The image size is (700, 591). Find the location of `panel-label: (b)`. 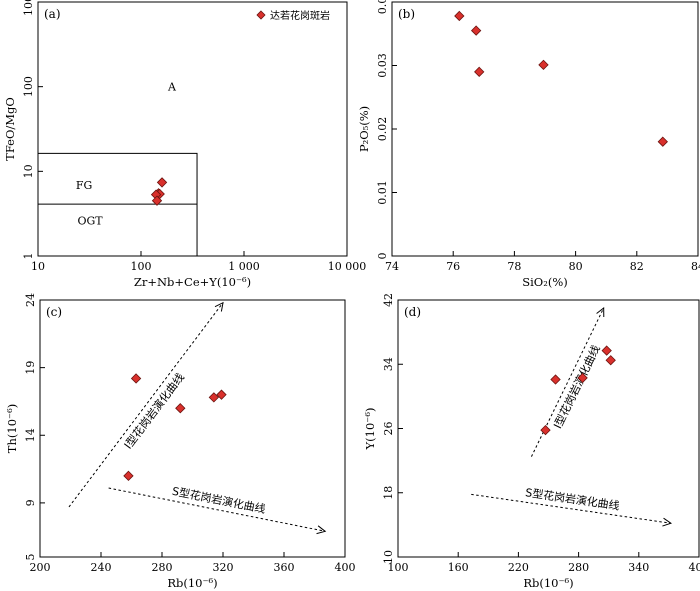

panel-label: (b) is located at coordinates (406, 14).